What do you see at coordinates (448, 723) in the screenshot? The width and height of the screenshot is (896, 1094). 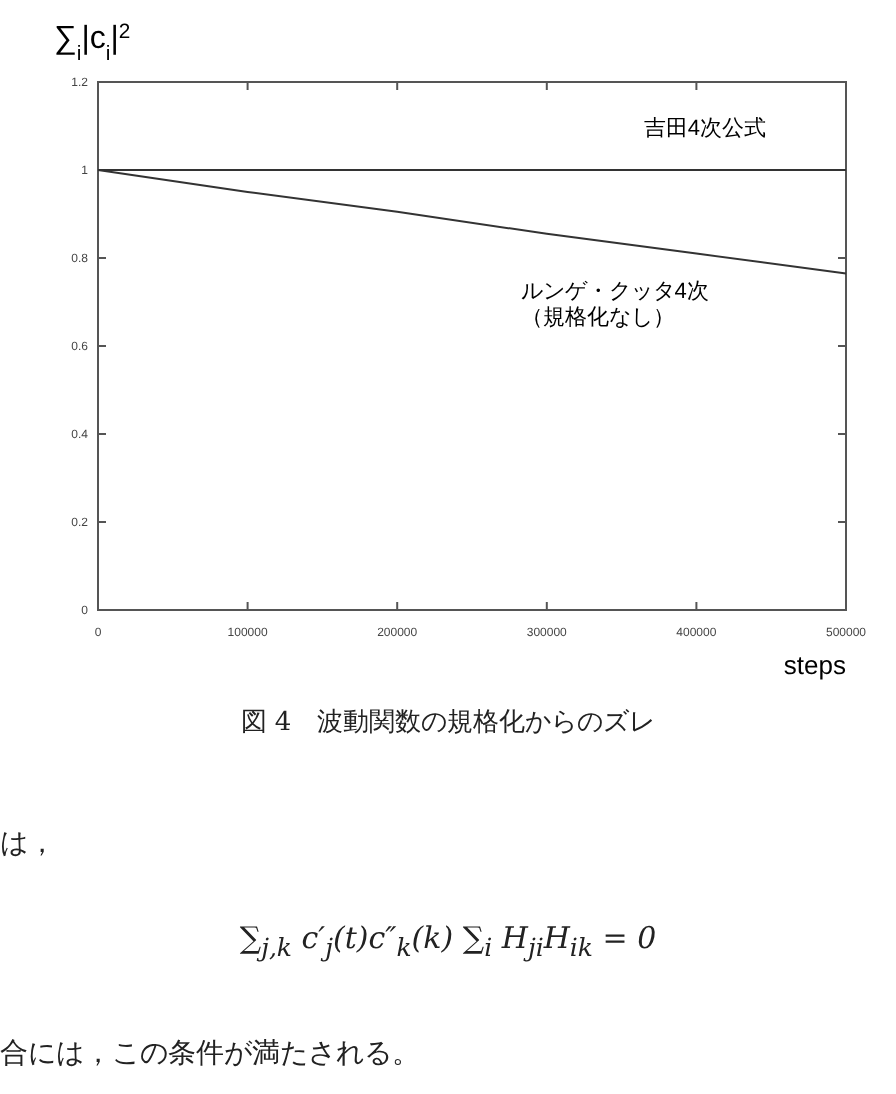 I see `annotation: 図 4 波動関数の規格化からのズレ` at bounding box center [448, 723].